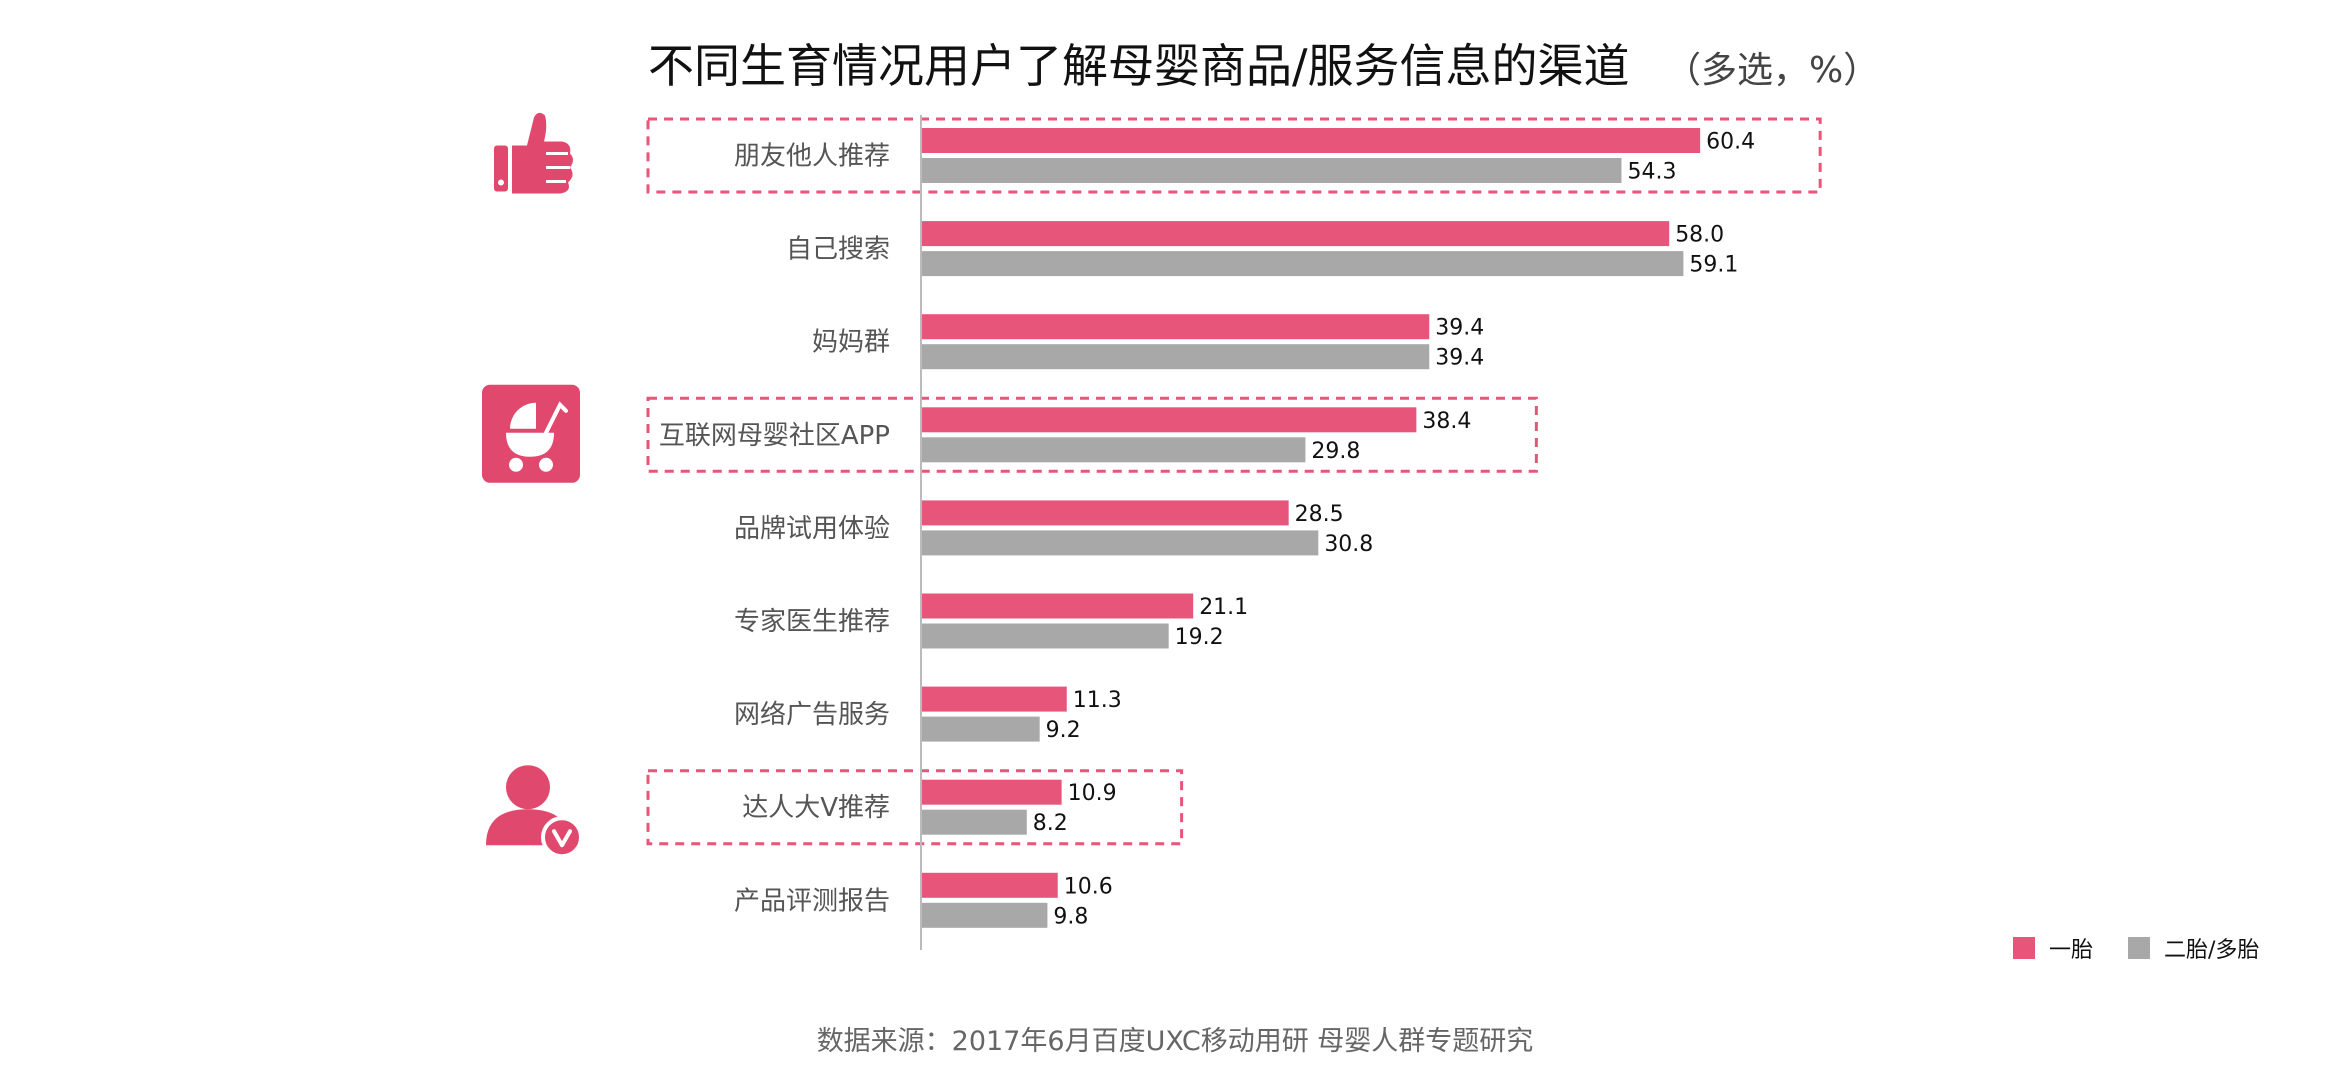 The width and height of the screenshot is (2350, 1070). Describe the element at coordinates (1070, 916) in the screenshot. I see `value-label: 9.8` at that location.